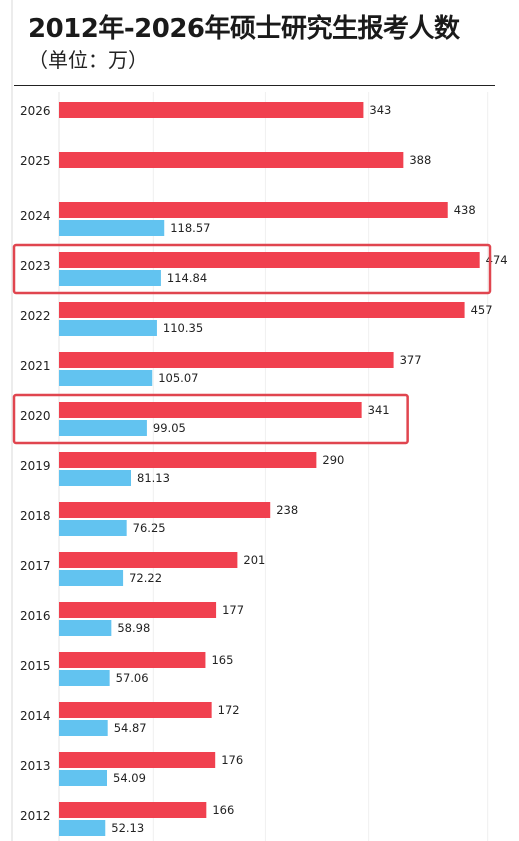 The image size is (519, 841). Describe the element at coordinates (106, 378) in the screenshot. I see `bar-secondary-2021` at that location.